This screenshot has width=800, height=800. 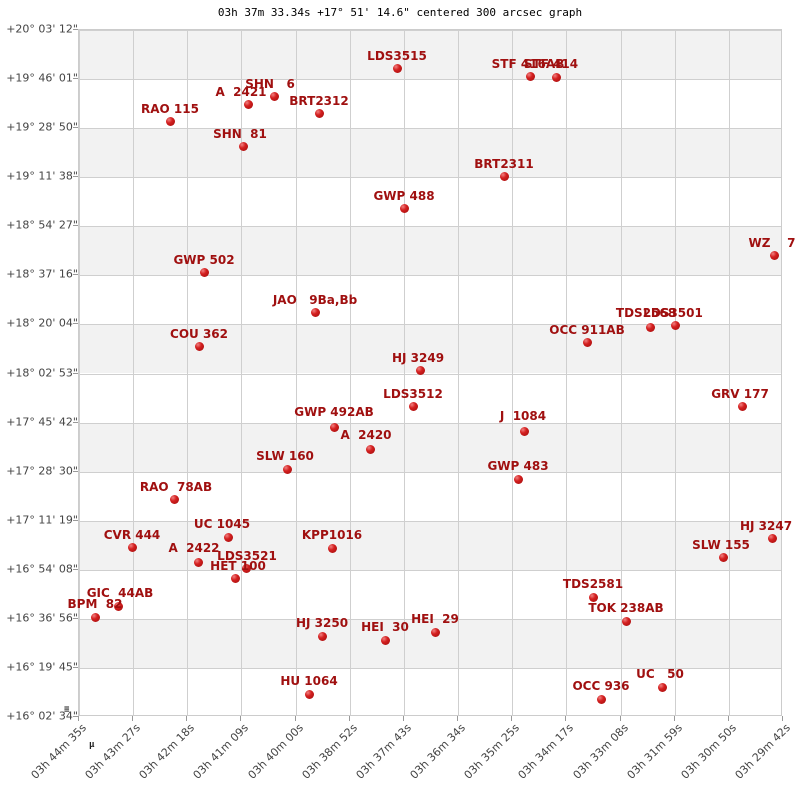 I want to click on y-axis-tick-label: +19° 11' 38", so click(x=42, y=176).